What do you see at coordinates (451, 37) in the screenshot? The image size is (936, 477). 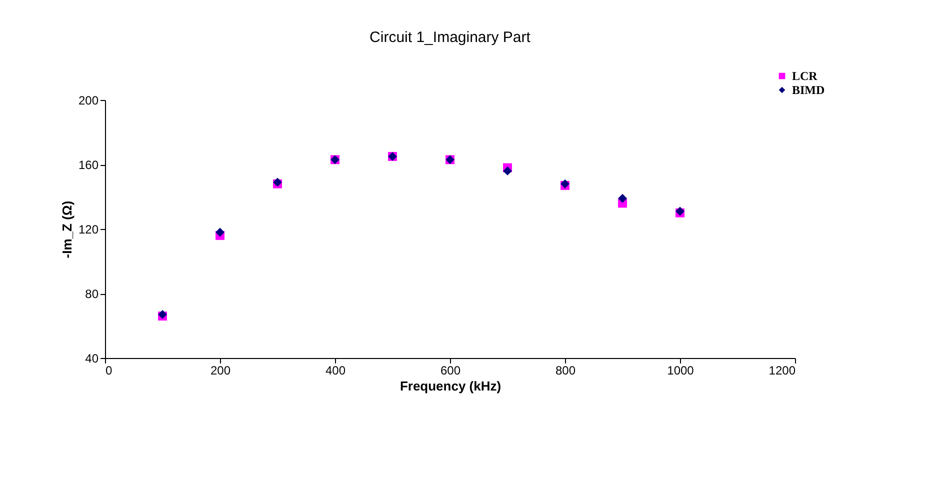 I see `chart-title: Circuit 1_Imaginary Part` at bounding box center [451, 37].